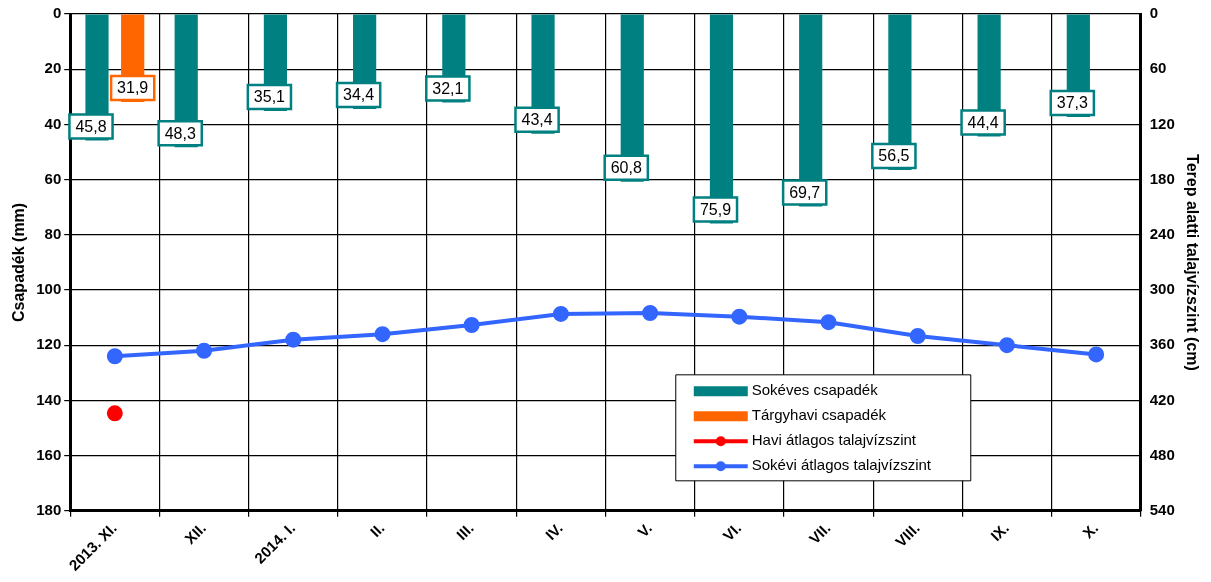 Image resolution: width=1211 pixels, height=582 pixels. What do you see at coordinates (1162, 344) in the screenshot?
I see `y2-tick-label: 360` at bounding box center [1162, 344].